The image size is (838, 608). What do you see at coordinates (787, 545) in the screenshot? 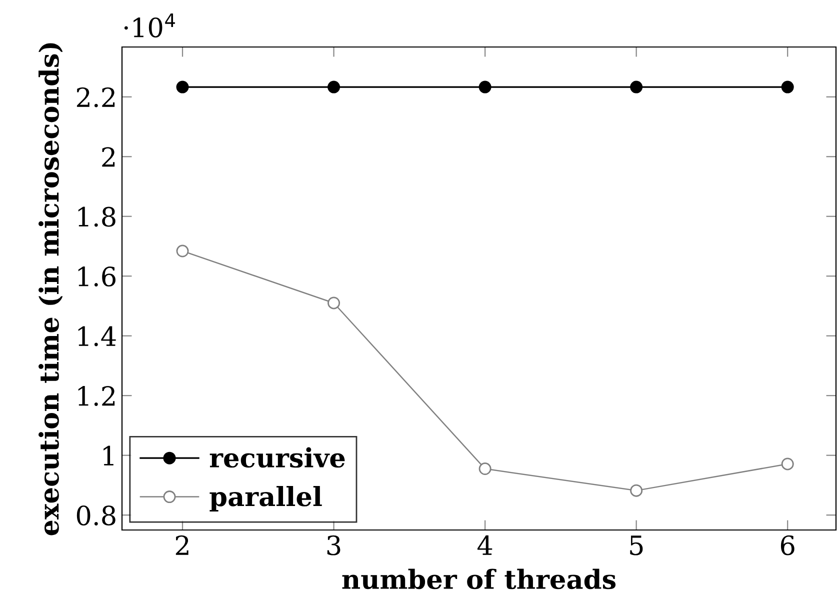
I see `x-tick-label: 6` at bounding box center [787, 545].